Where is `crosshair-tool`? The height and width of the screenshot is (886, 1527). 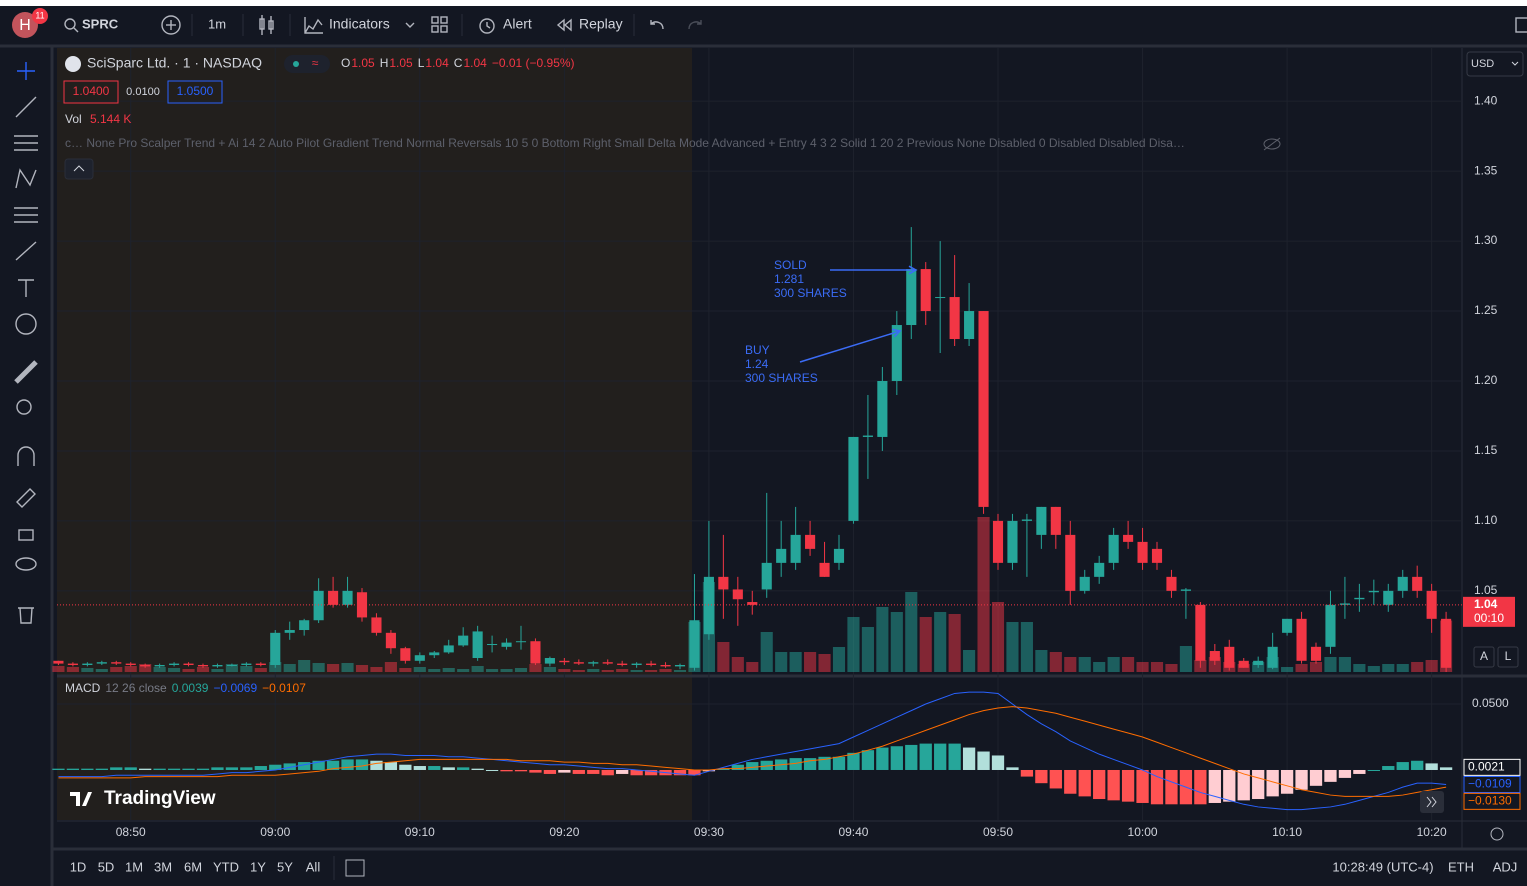
crosshair-tool is located at coordinates (26, 71).